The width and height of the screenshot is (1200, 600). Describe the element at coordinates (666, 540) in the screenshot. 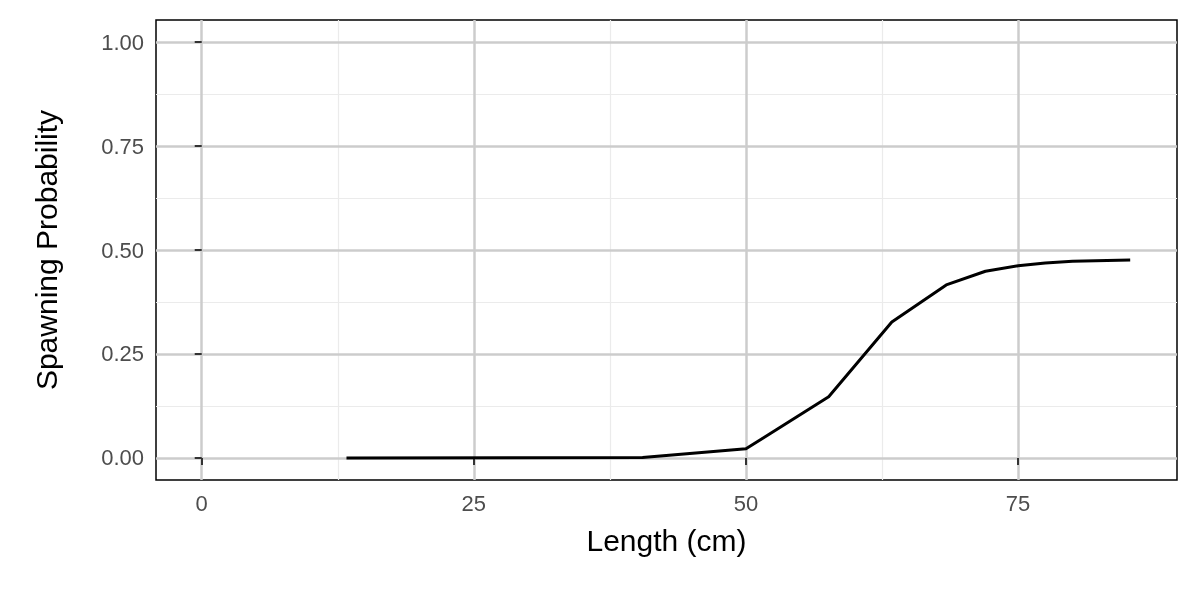

I see `x-axis-title: Length (cm)` at that location.